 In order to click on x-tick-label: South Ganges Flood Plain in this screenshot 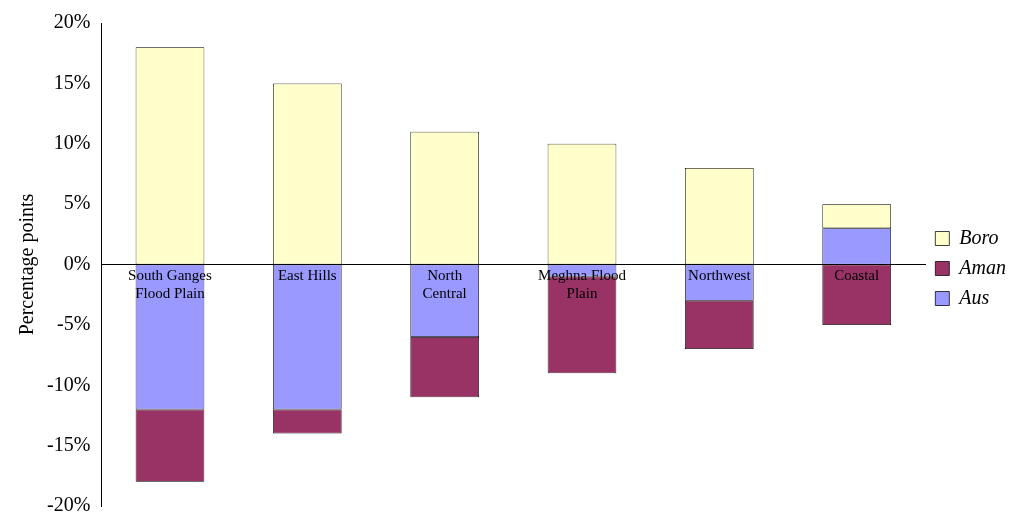, I will do `click(170, 283)`.